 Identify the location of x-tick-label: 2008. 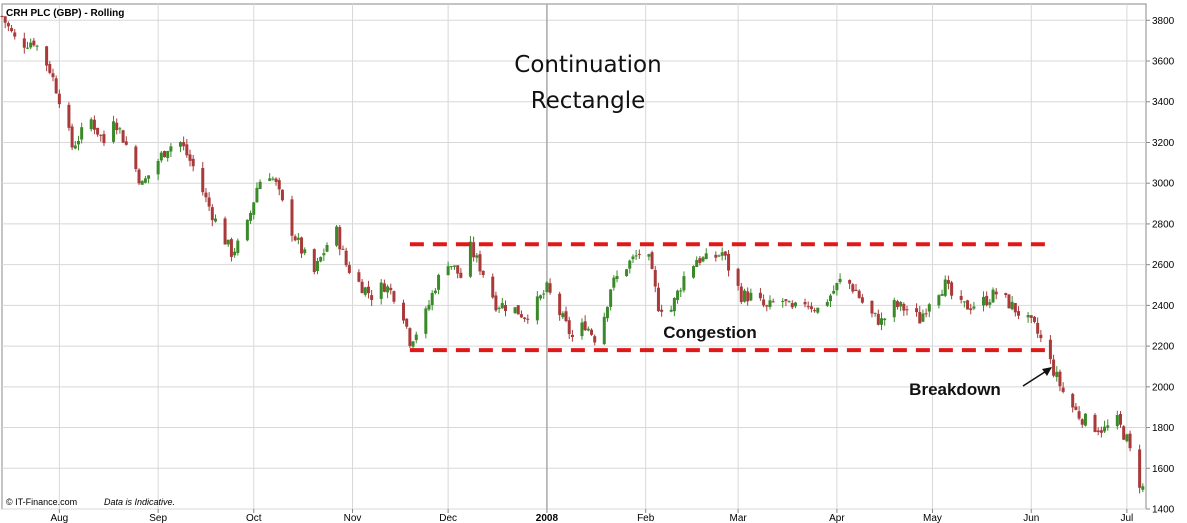
(547, 518).